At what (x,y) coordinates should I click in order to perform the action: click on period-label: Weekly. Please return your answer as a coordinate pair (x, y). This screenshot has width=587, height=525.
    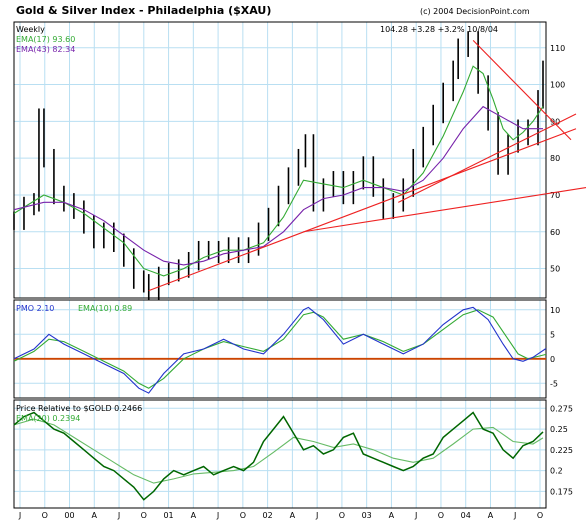
    Looking at the image, I should click on (30, 29).